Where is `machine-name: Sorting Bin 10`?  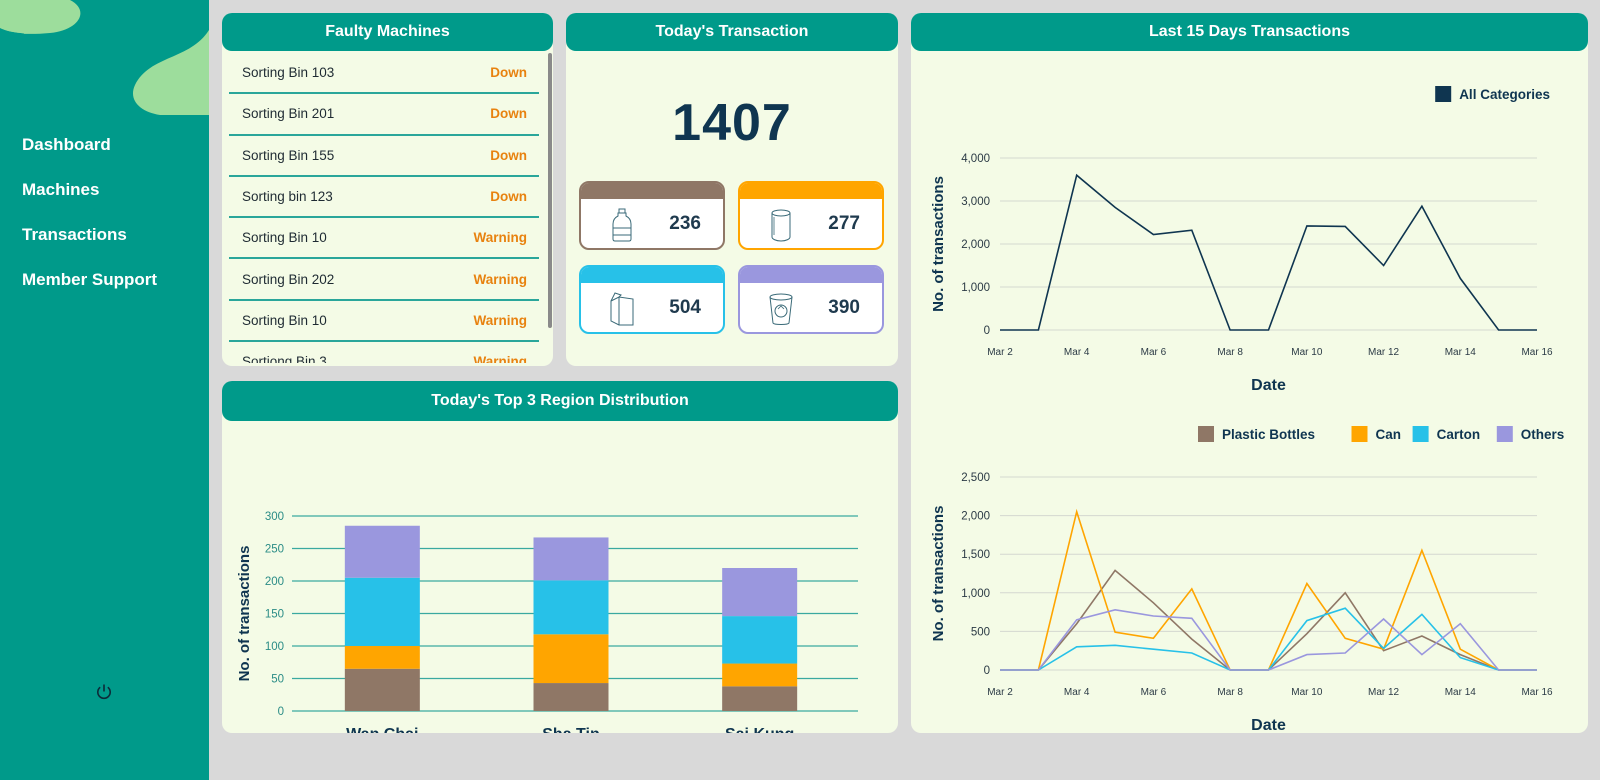
machine-name: Sorting Bin 10 is located at coordinates (284, 238).